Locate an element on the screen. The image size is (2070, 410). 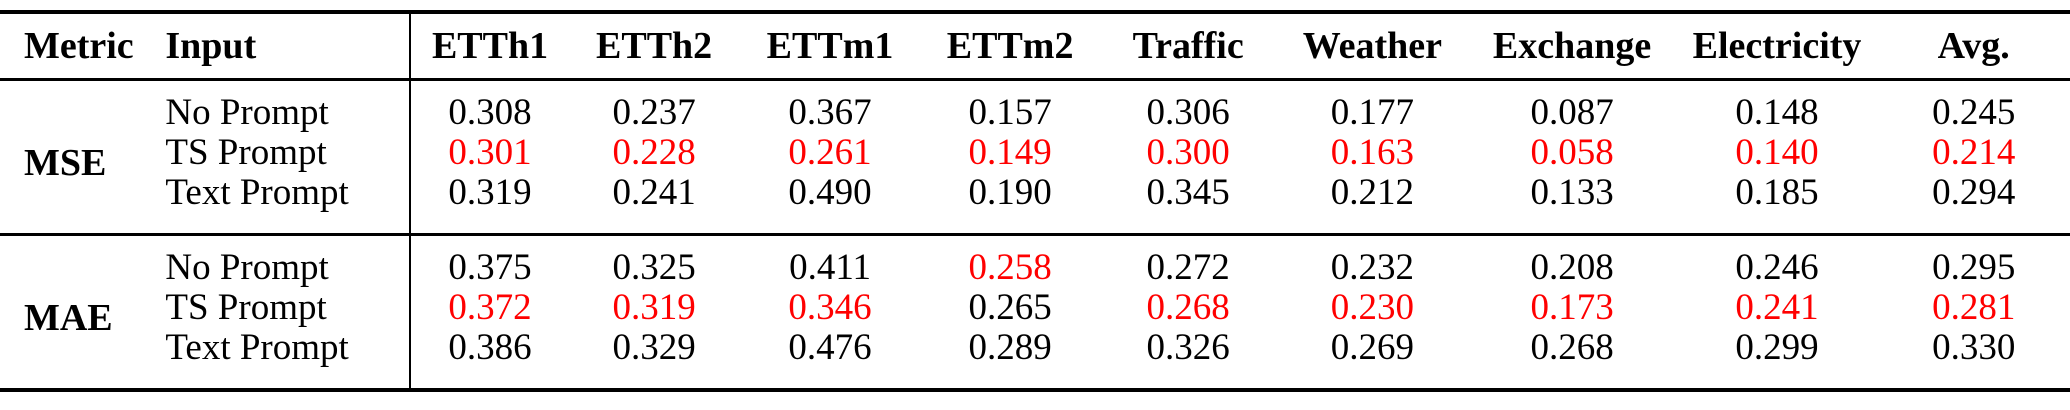
metric-cell: MAE is located at coordinates (68, 318).